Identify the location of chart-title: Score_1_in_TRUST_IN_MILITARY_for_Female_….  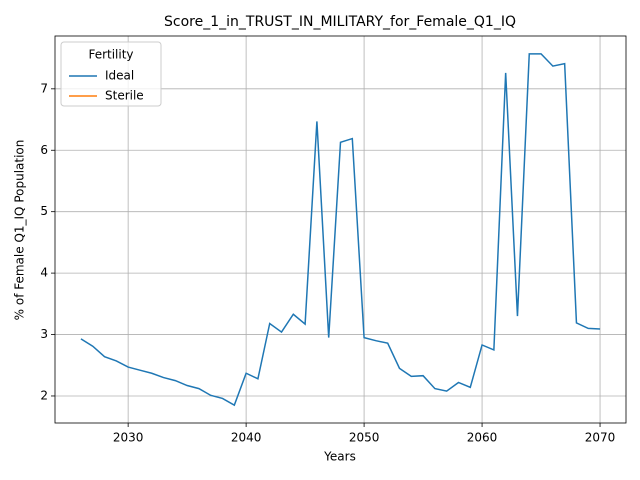
(340, 22).